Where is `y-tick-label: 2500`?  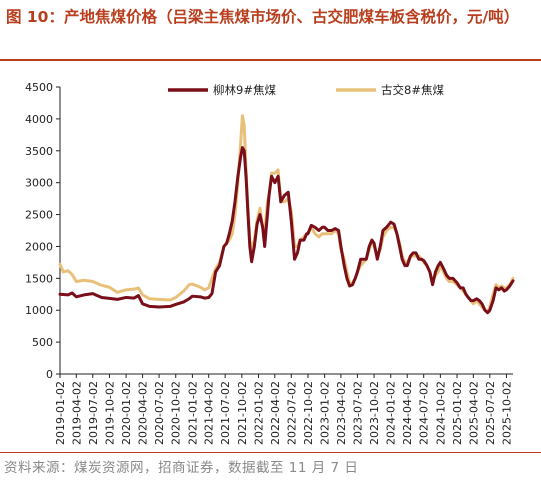
y-tick-label: 2500 is located at coordinates (39, 215).